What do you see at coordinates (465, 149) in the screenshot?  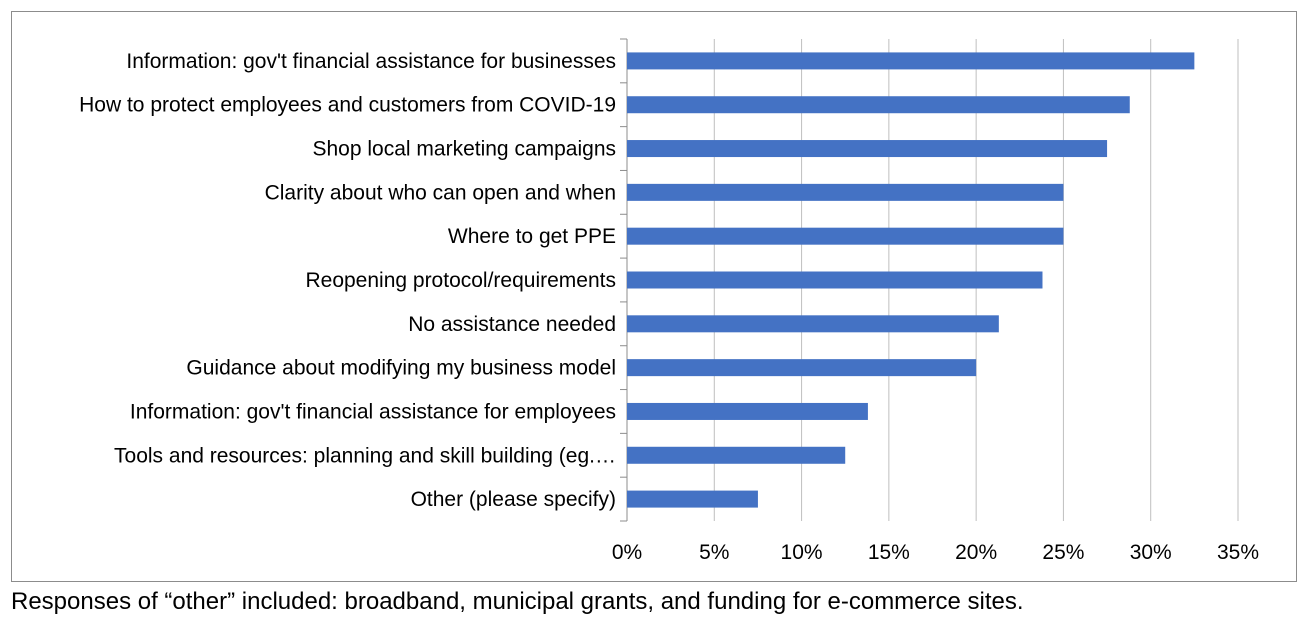 I see `category-label: Shop local marketing campaigns` at bounding box center [465, 149].